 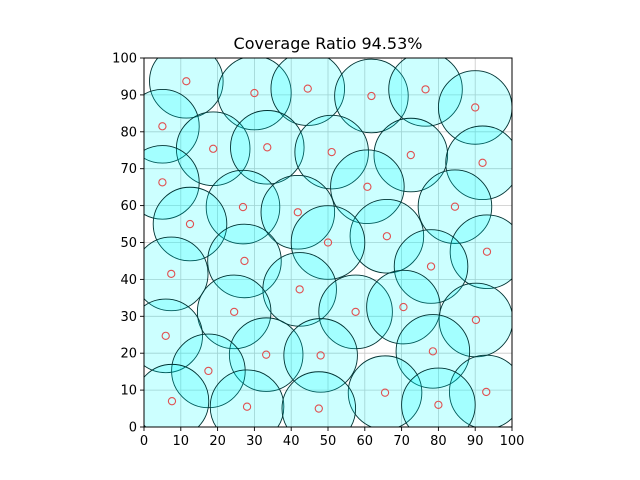 What do you see at coordinates (128, 206) in the screenshot?
I see `y-tick-label: 60` at bounding box center [128, 206].